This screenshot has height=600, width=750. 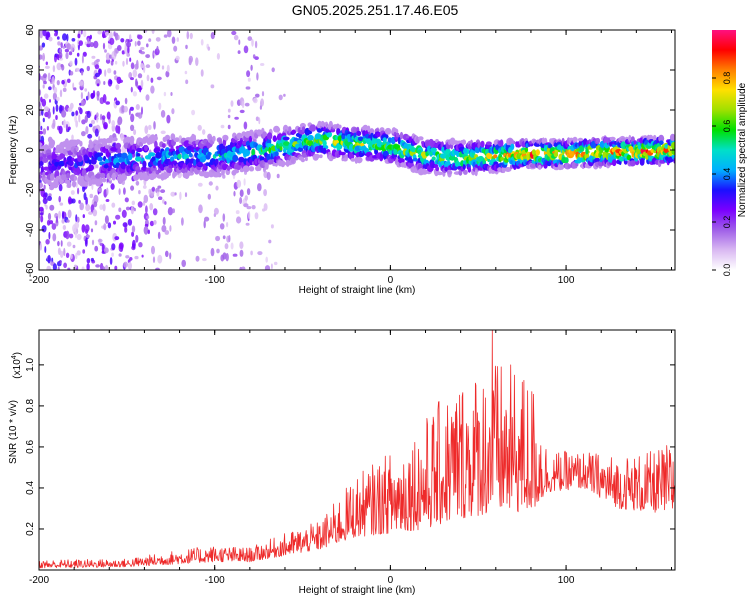 What do you see at coordinates (727, 270) in the screenshot?
I see `colorbar-tick-label: 0.0` at bounding box center [727, 270].